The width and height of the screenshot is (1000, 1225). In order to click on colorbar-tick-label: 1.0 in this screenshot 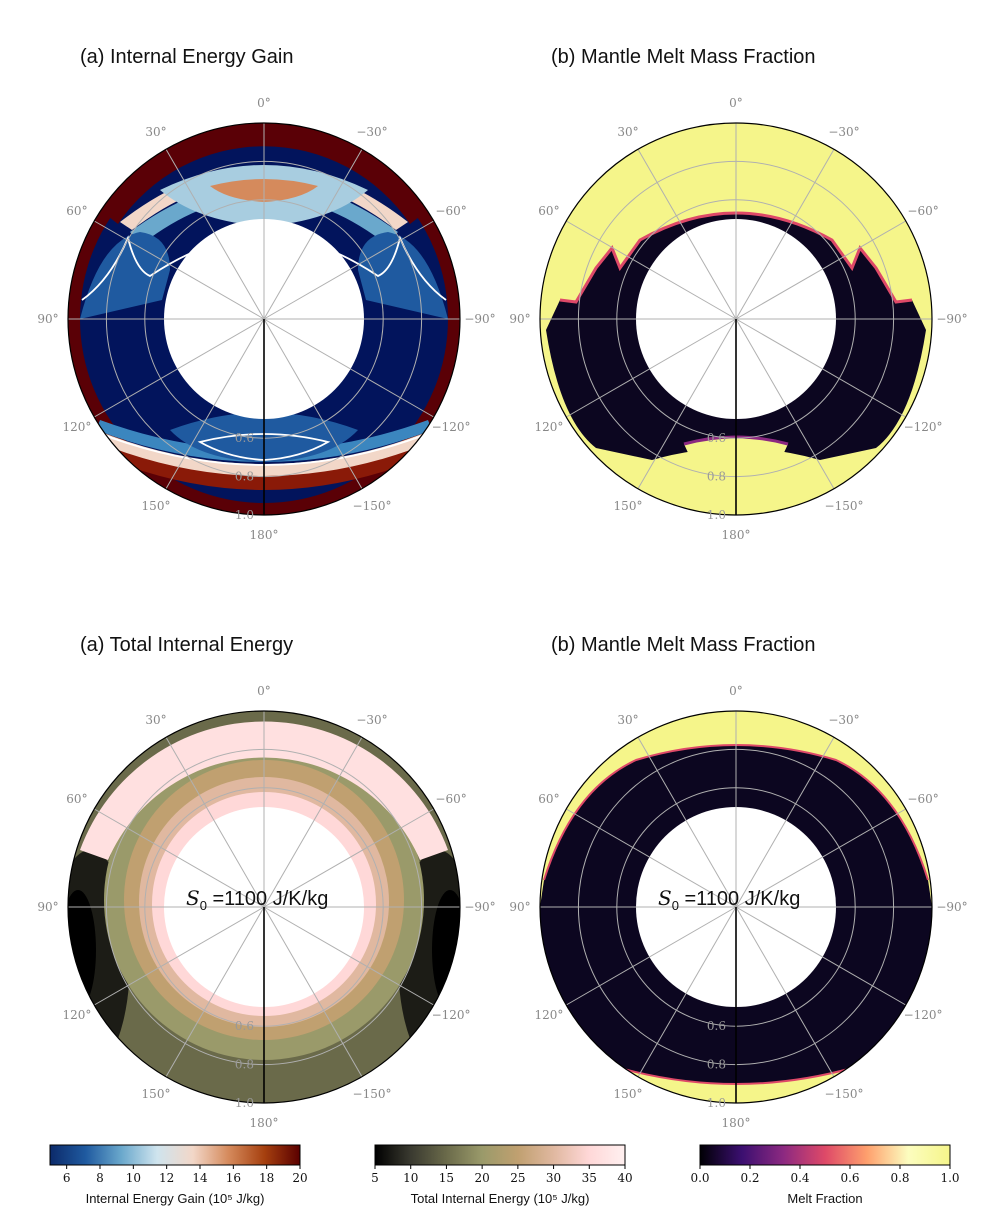, I will do `click(949, 1178)`.